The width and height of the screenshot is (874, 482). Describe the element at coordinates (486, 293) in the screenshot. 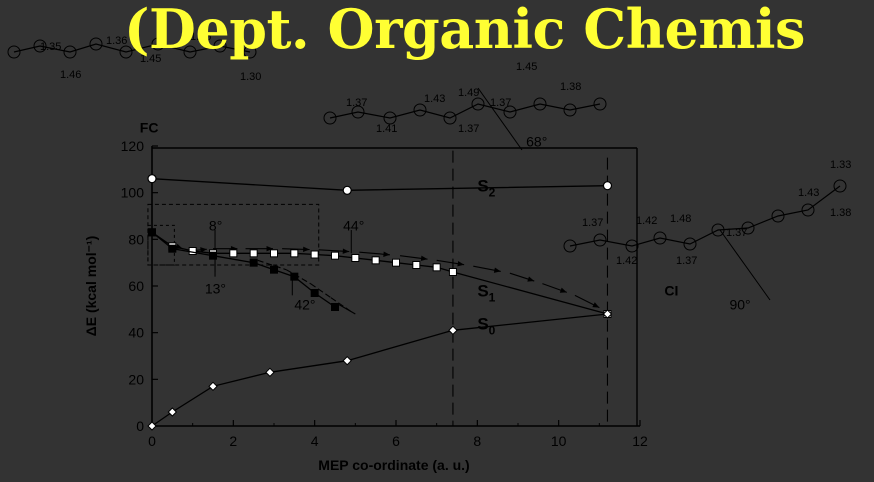

I see `series-label: S1` at that location.